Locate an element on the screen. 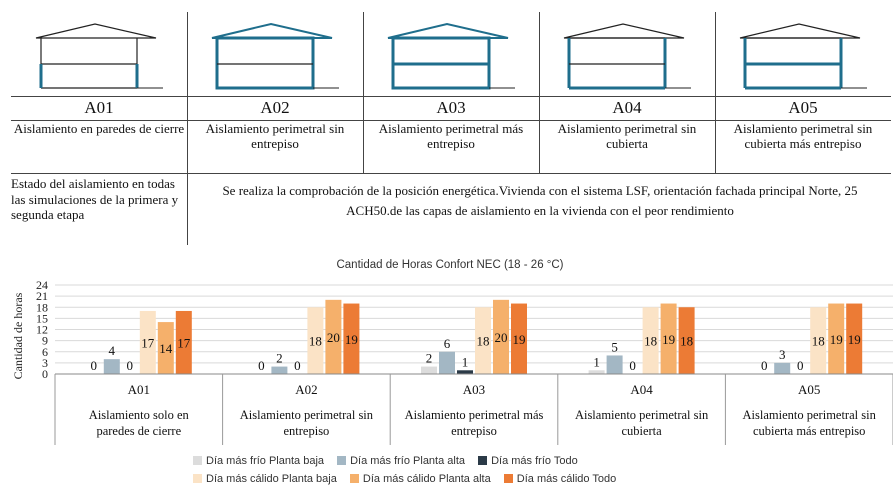 The height and width of the screenshot is (489, 893). x-category-label: Aislamiento perimetral sin entrepiso is located at coordinates (307, 423).